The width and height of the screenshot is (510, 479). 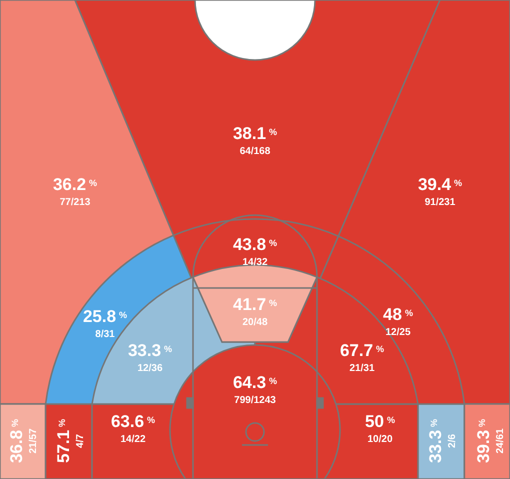 I want to click on data-label: 50$^{%}$, so click(x=380, y=421).